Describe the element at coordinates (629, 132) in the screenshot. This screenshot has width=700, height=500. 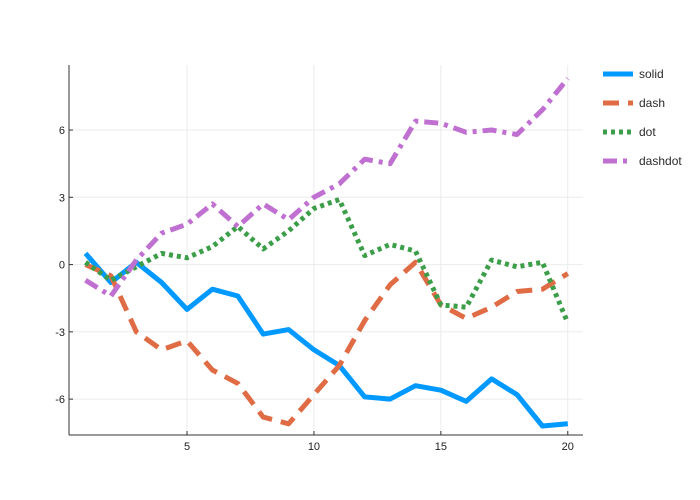
I see `legend-item-dot: dot` at that location.